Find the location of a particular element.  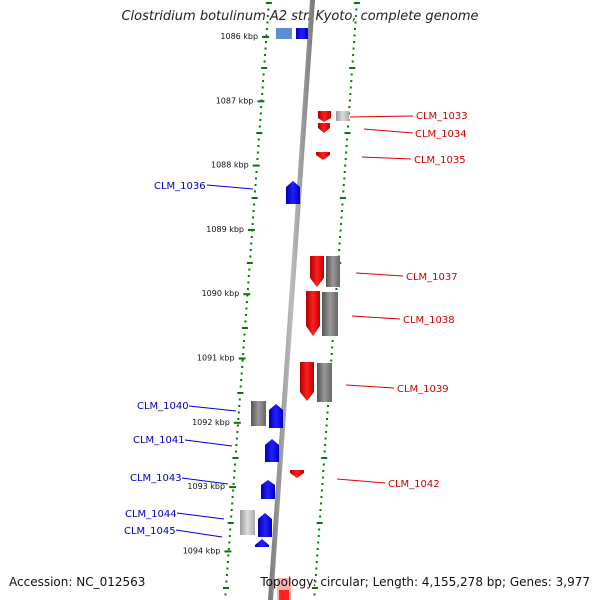

gene-label-clm-1044: CLM_1044 is located at coordinates (151, 514).